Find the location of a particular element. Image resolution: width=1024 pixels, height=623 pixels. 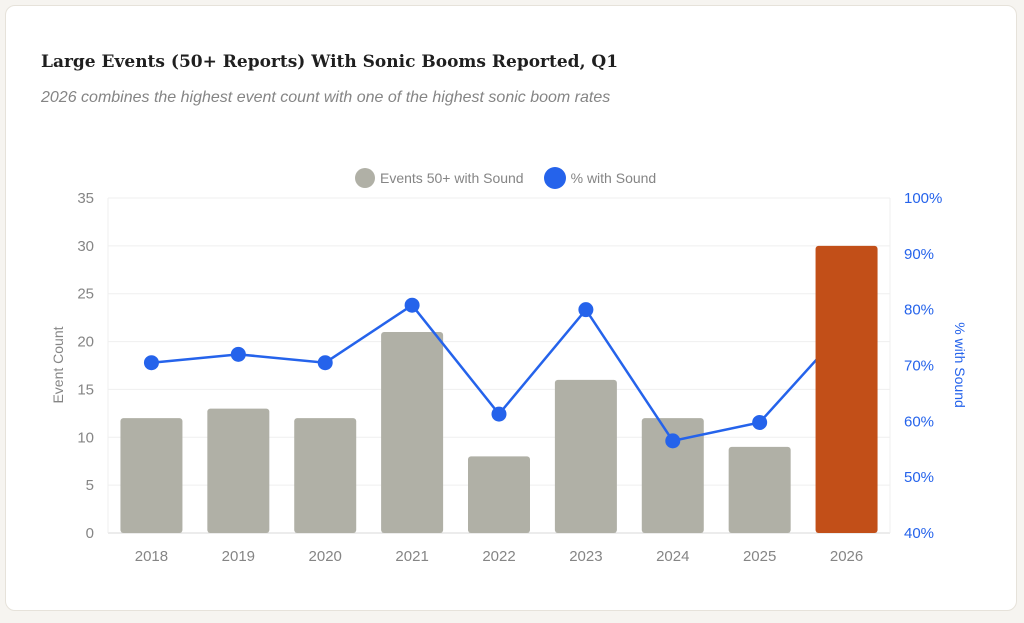

legend-item-events: Events 50+ with Sound is located at coordinates (439, 178).